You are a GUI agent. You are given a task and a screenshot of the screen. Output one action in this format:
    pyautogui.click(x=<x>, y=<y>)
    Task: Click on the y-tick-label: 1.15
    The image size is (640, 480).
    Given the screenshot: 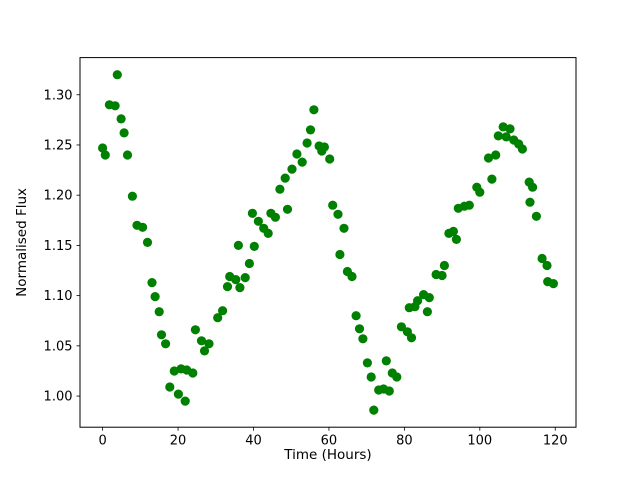 What is the action you would take?
    pyautogui.click(x=58, y=246)
    